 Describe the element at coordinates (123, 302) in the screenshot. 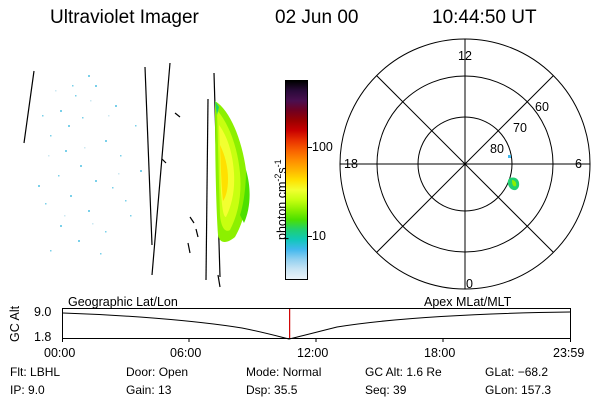

I see `geographic-latlon-title: Geographic Lat/Lon` at that location.